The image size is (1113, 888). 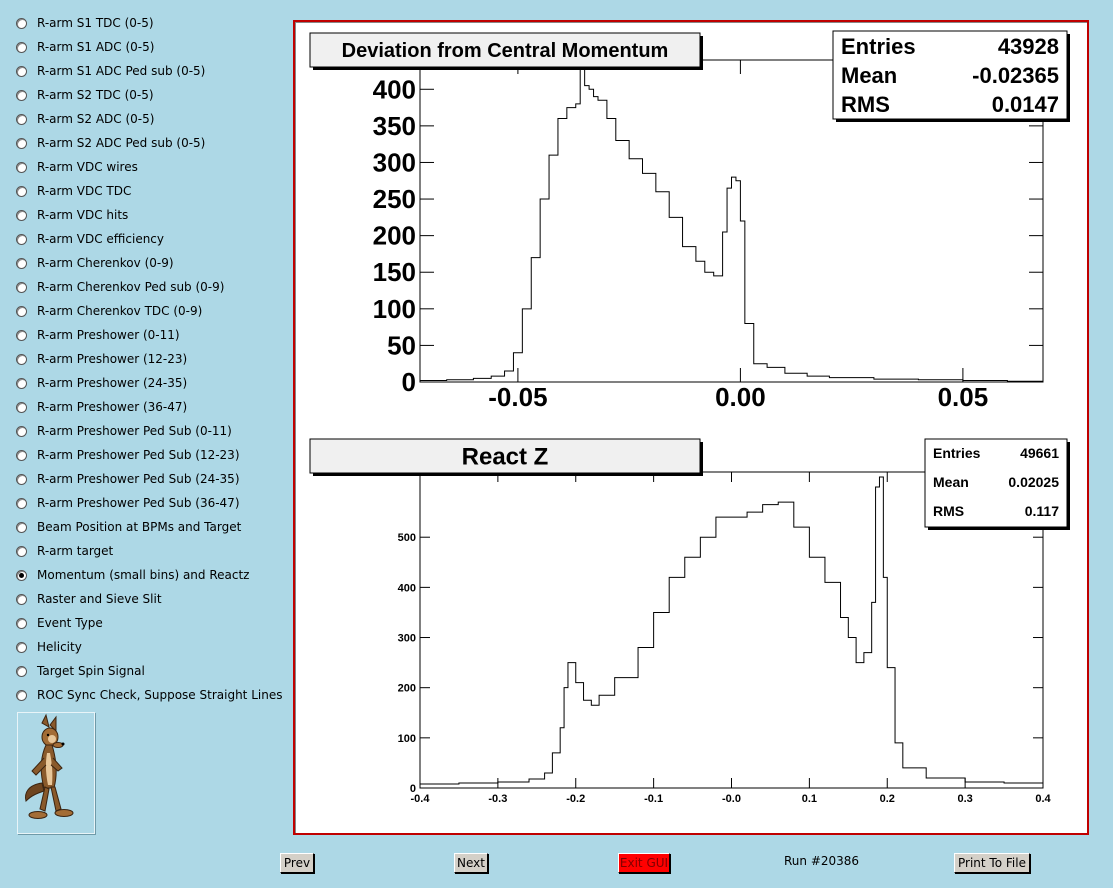 I want to click on menu-item-label: Raster and Sieve Slit, so click(x=99, y=599).